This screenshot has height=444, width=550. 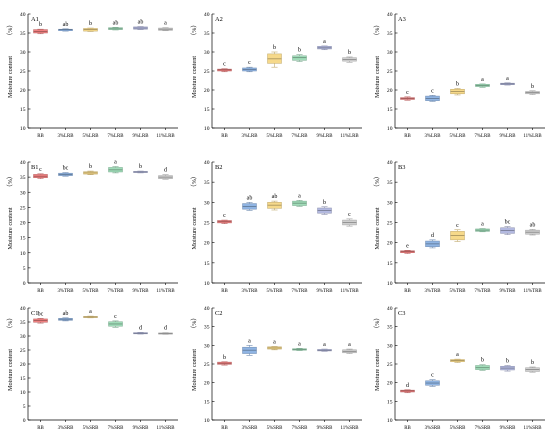 I want to click on box-7%LRB: ab, so click(x=115, y=25).